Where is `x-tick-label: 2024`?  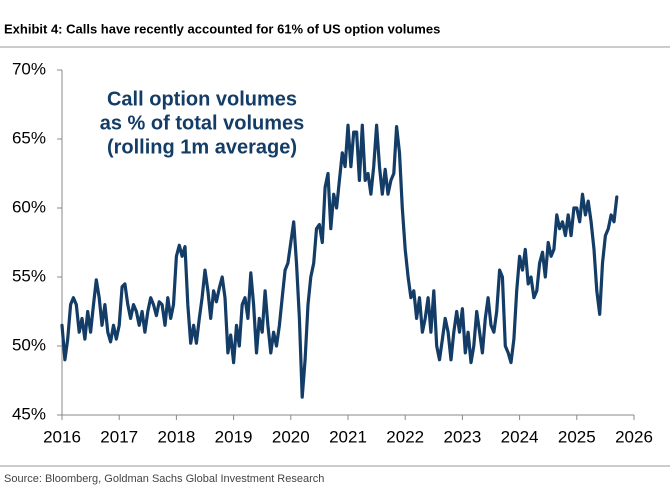 x-tick-label: 2024 is located at coordinates (520, 436).